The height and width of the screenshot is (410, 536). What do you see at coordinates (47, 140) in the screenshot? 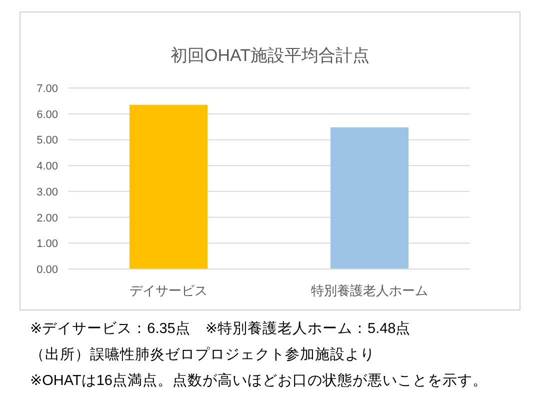
I see `y-tick-label: 5.00` at bounding box center [47, 140].